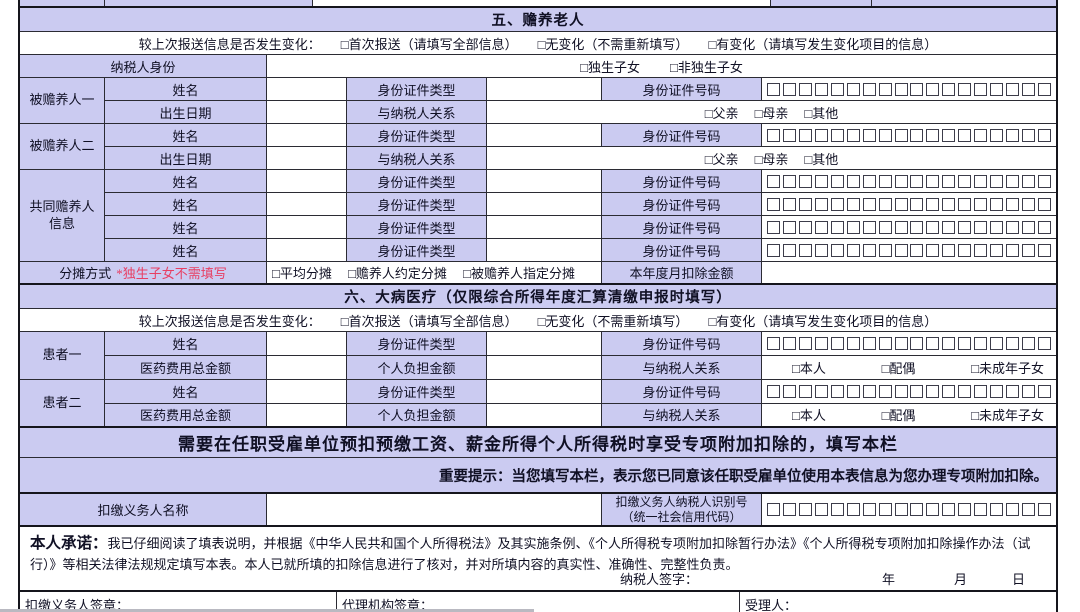  Describe the element at coordinates (302, 273) in the screenshot. I see `checkbox-average-split: □平均分摊` at that location.